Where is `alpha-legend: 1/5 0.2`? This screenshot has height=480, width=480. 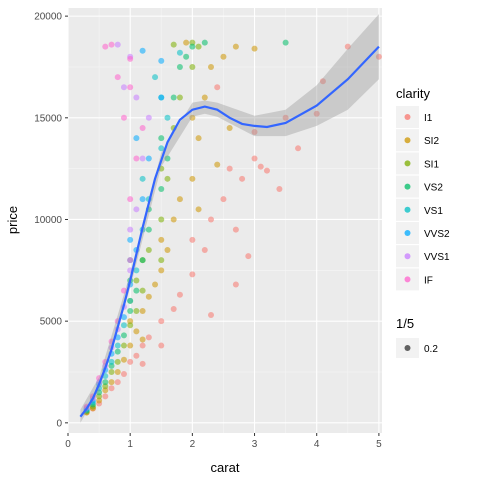 alpha-legend: 1/5 0.2 is located at coordinates (417, 337).